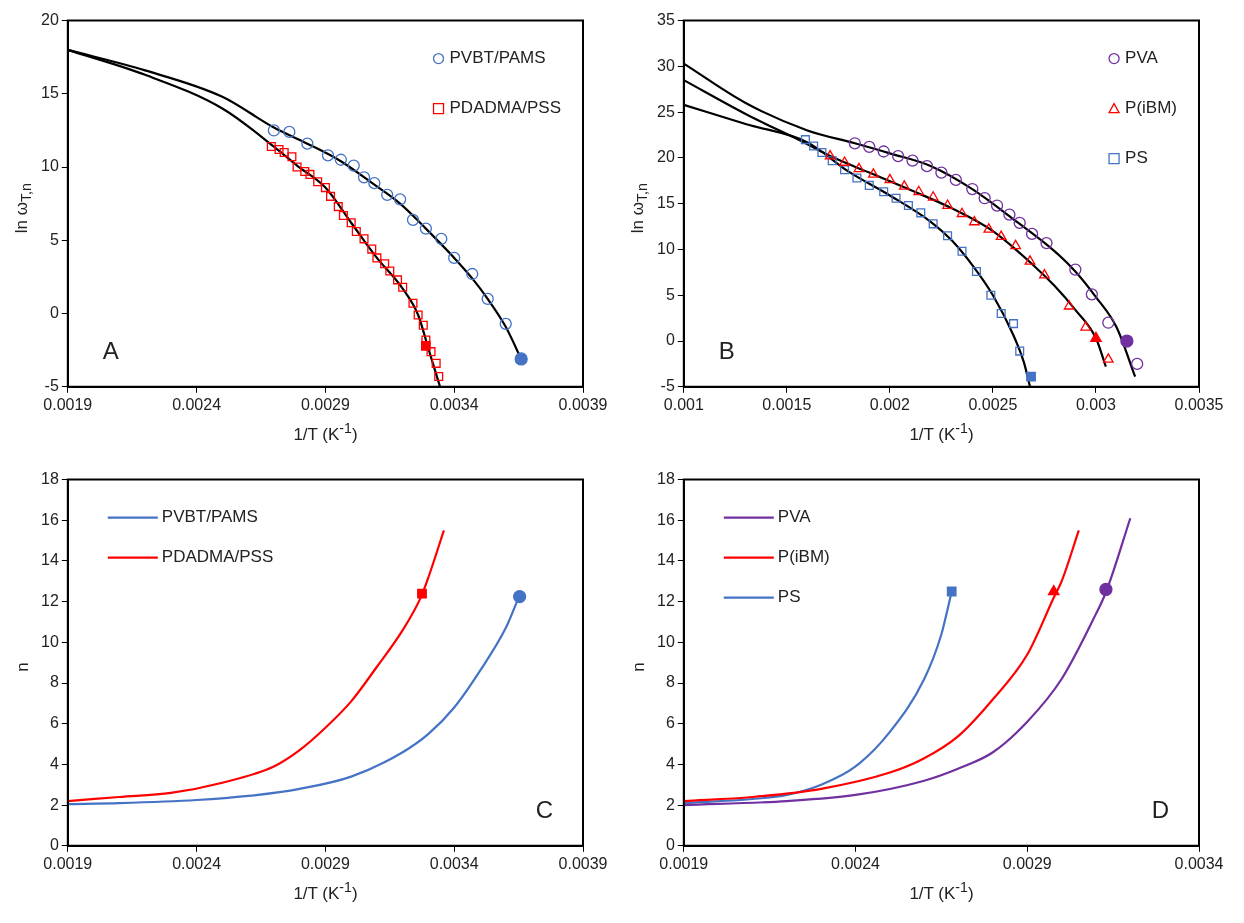 Image resolution: width=1244 pixels, height=923 pixels. Describe the element at coordinates (666, 111) in the screenshot. I see `y-tick-label: 25` at that location.